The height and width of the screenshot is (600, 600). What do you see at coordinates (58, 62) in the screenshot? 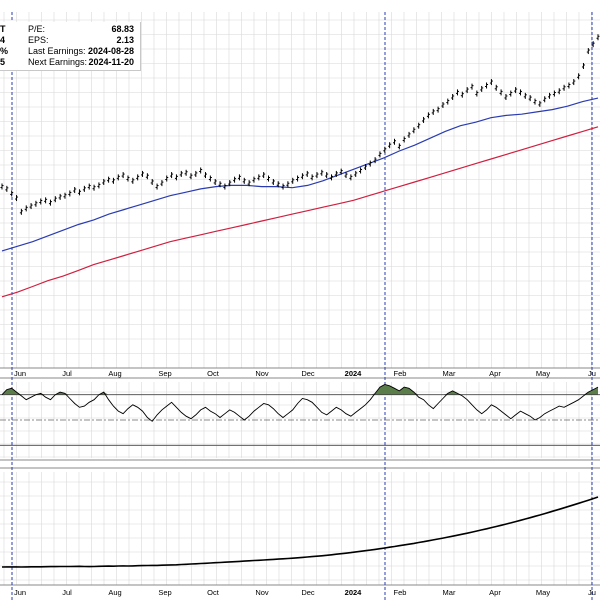
I see `next-earnings-label: Next Earnings:` at bounding box center [58, 62].